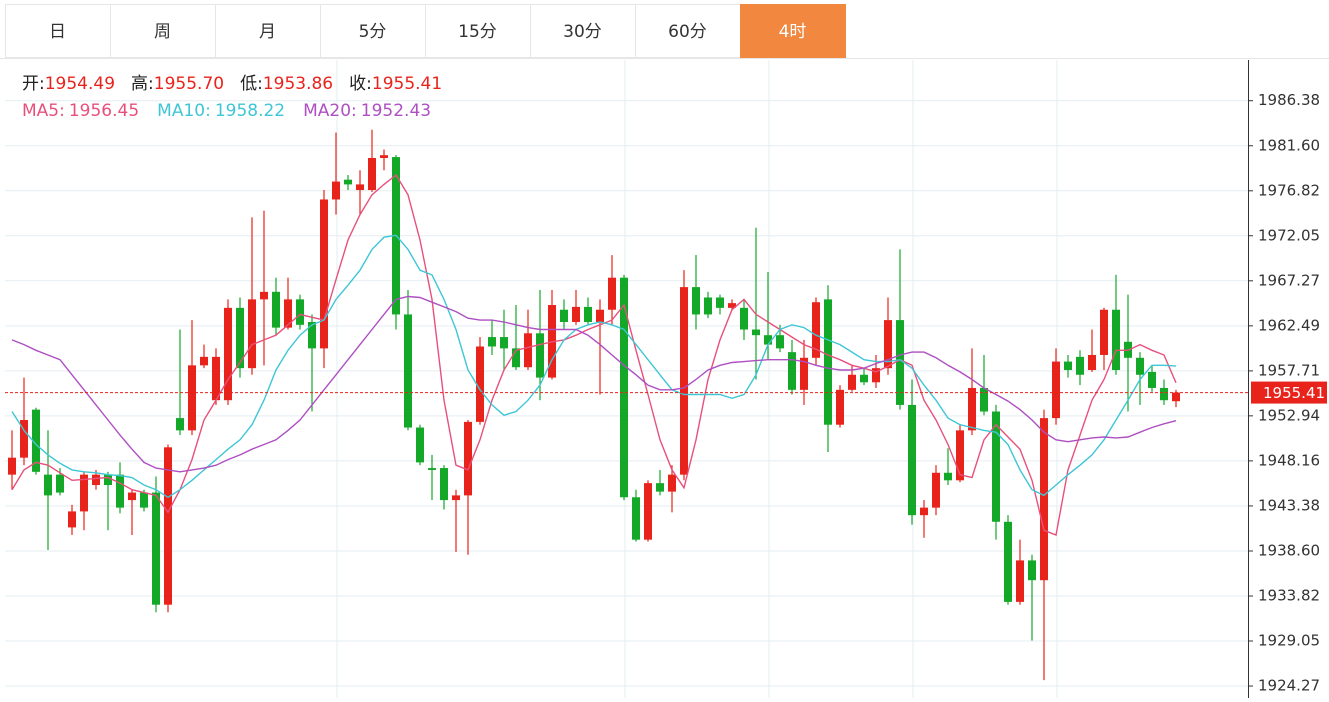 This screenshot has height=702, width=1329. I want to click on ma-legend-value: 1956.45, so click(104, 111).